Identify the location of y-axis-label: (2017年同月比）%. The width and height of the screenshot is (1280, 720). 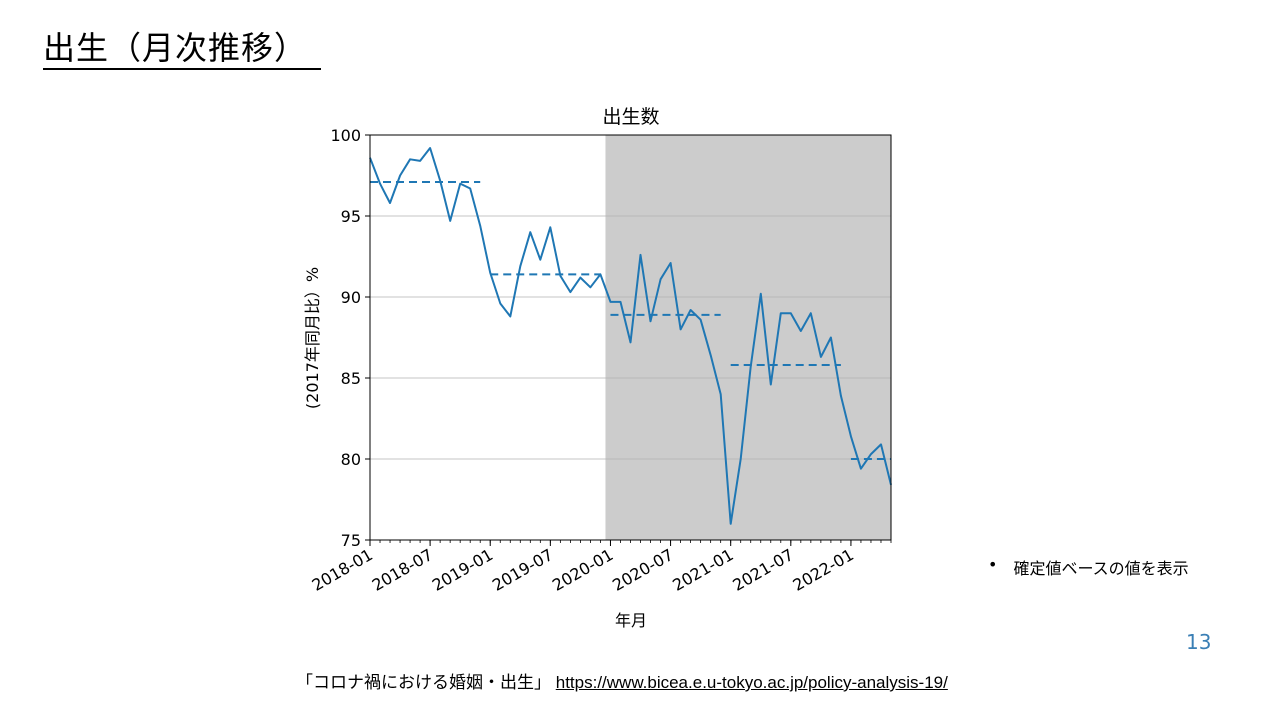
(312, 338).